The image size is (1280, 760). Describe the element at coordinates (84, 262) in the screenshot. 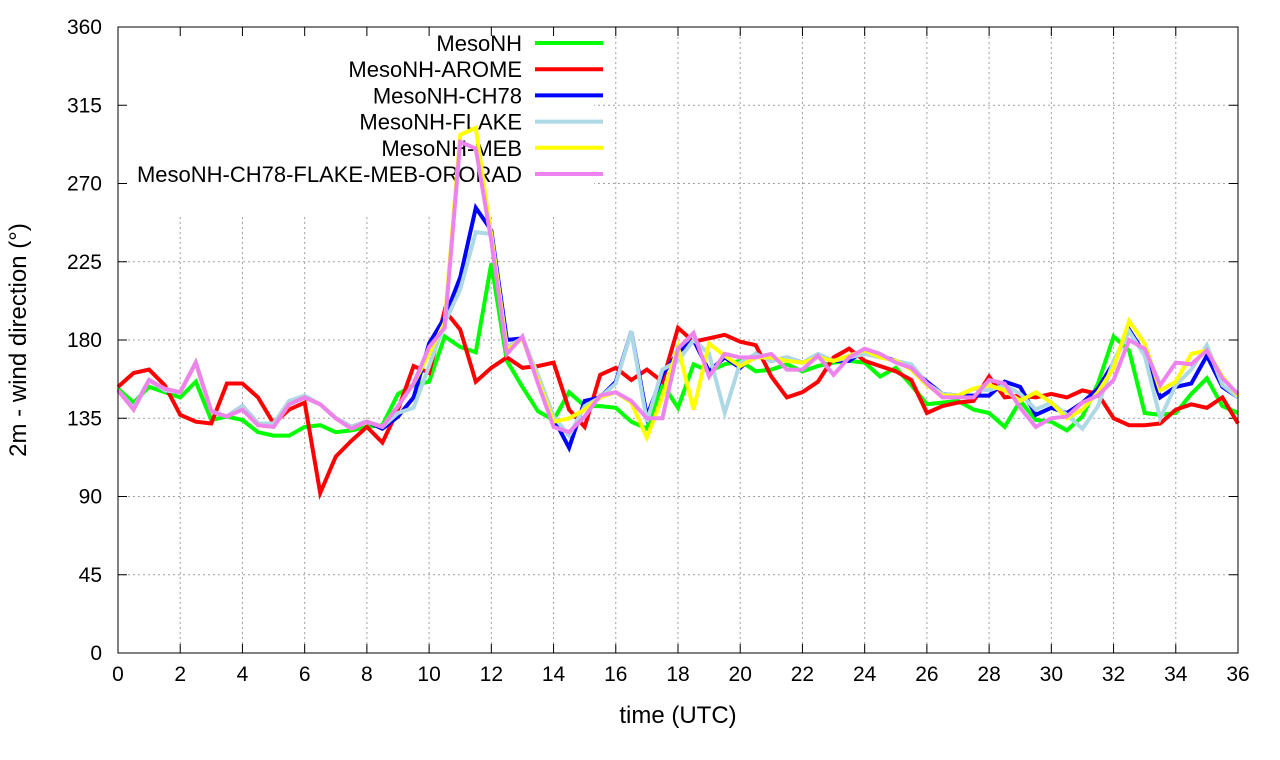

I see `y-tick-label: 225` at that location.